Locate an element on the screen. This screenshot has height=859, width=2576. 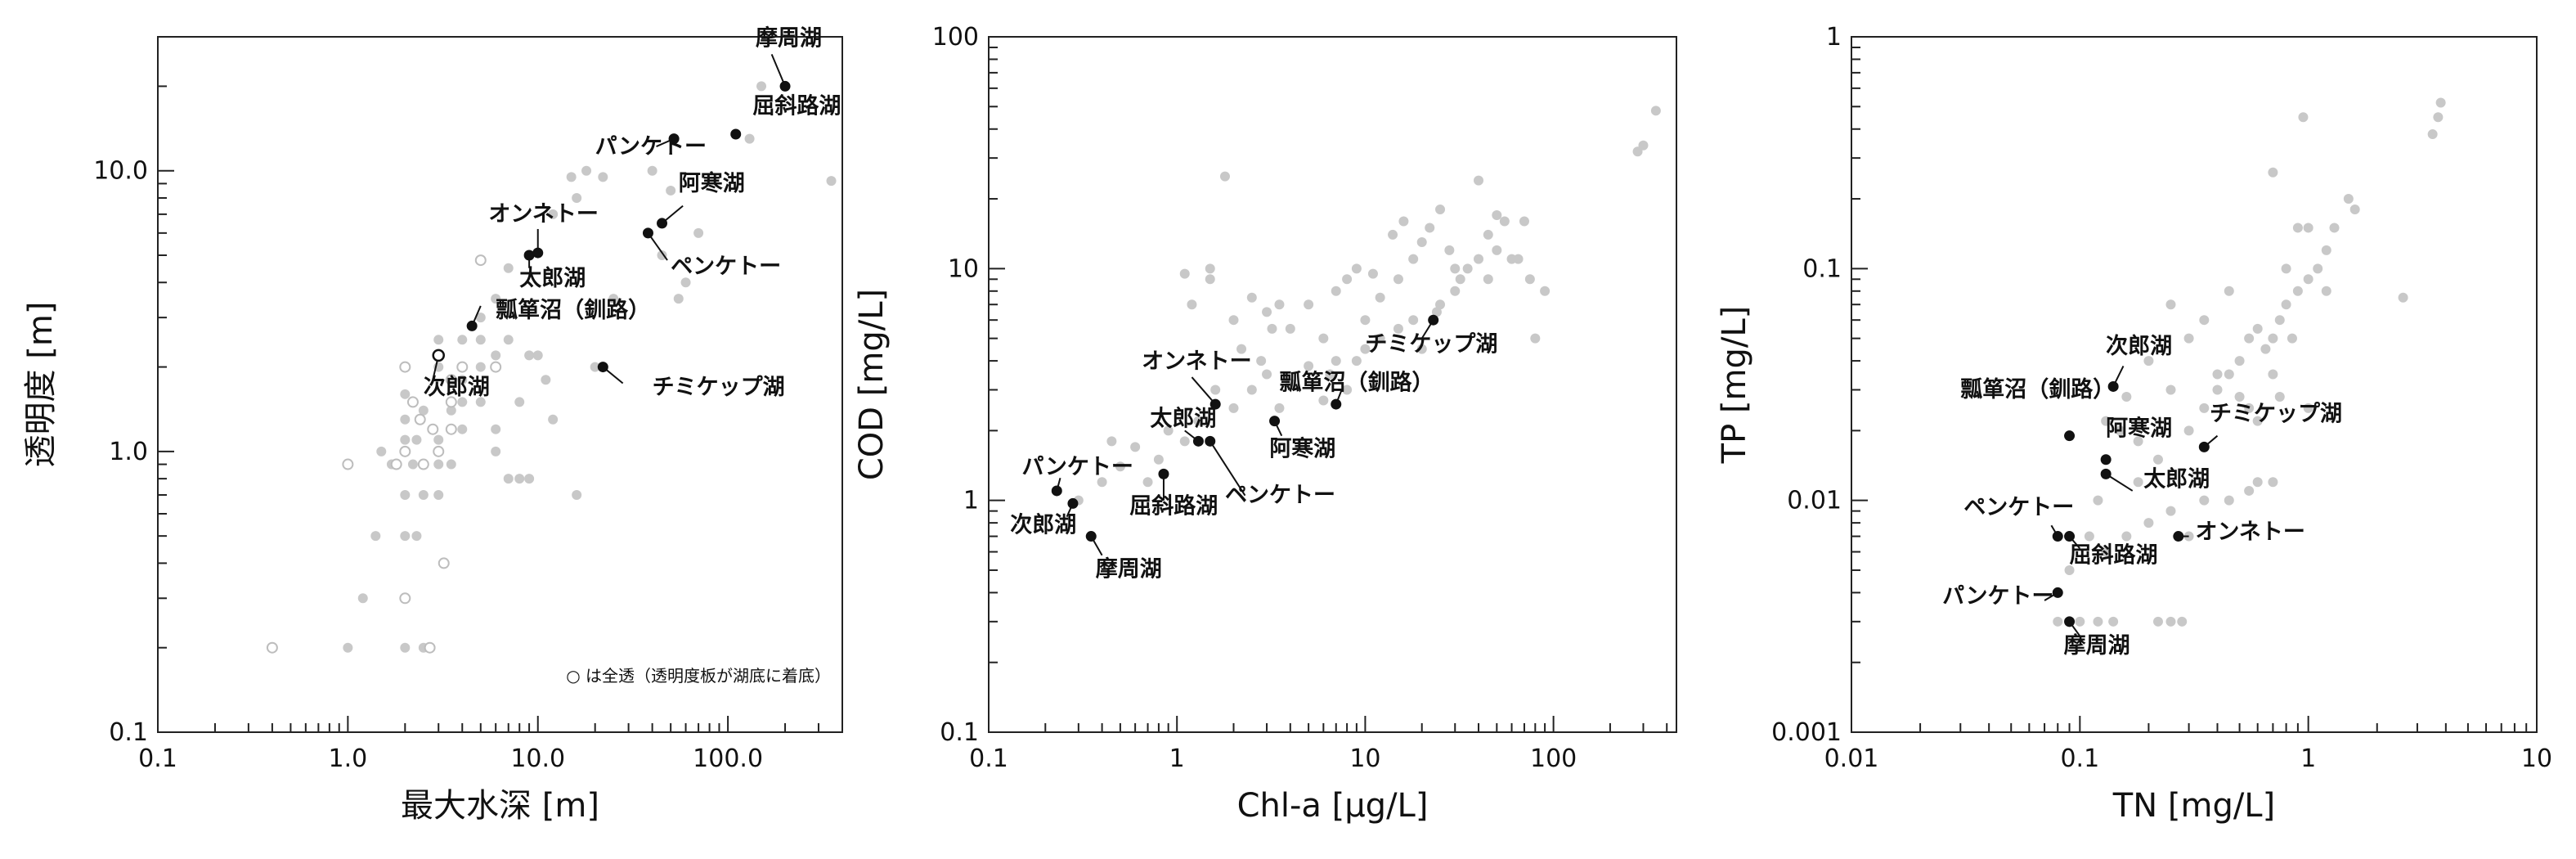
lake-annotation: 次郎湖 is located at coordinates (1043, 525).